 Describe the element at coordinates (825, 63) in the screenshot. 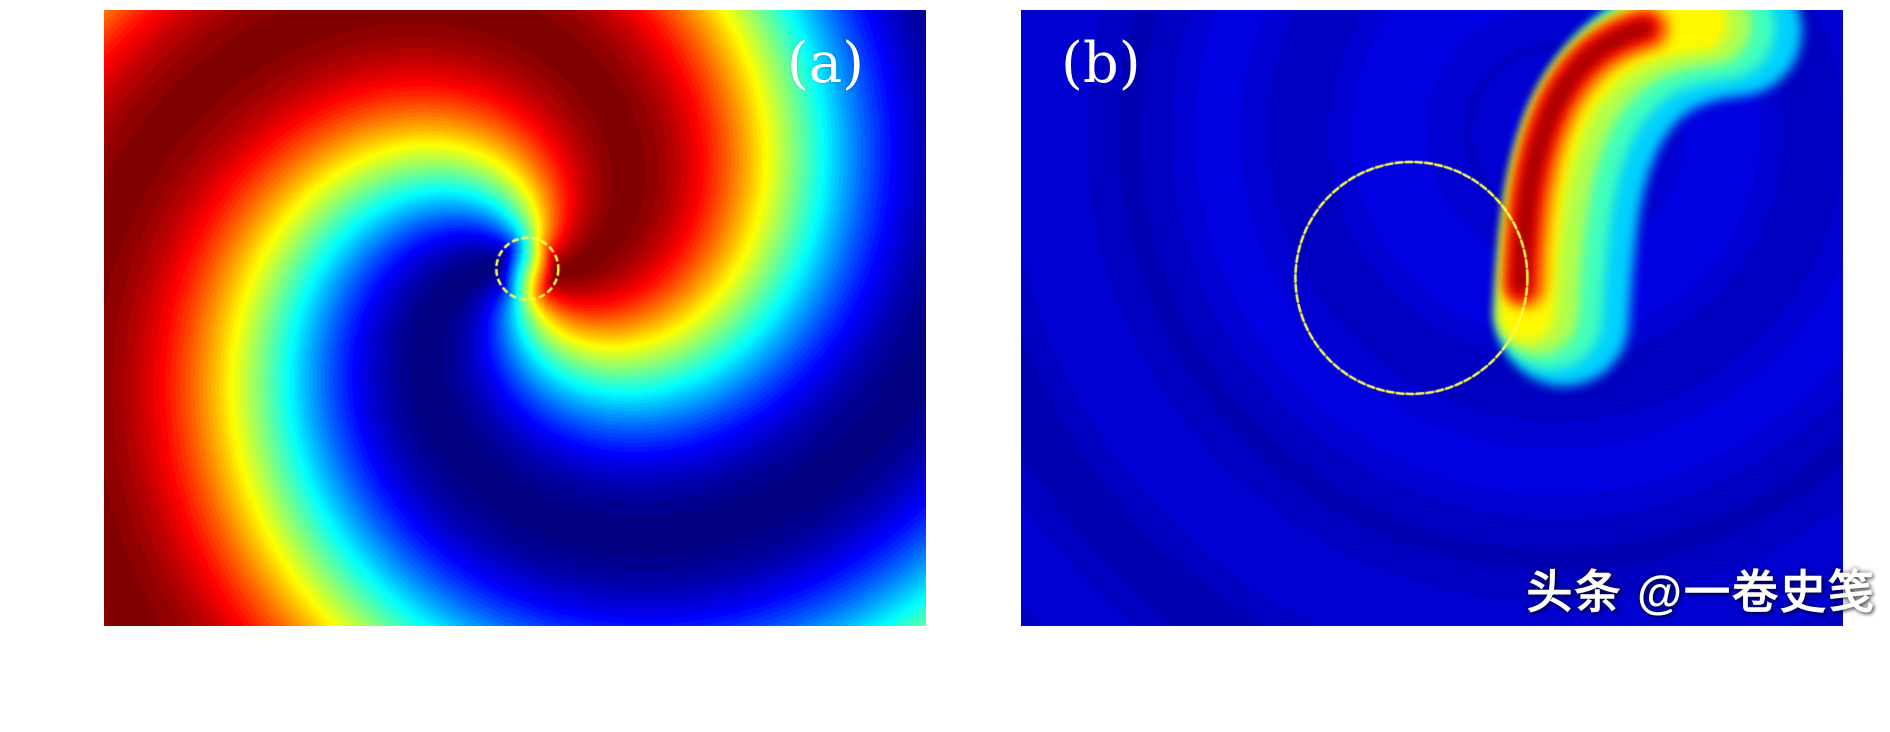

I see `panel-label-a: (a)` at that location.